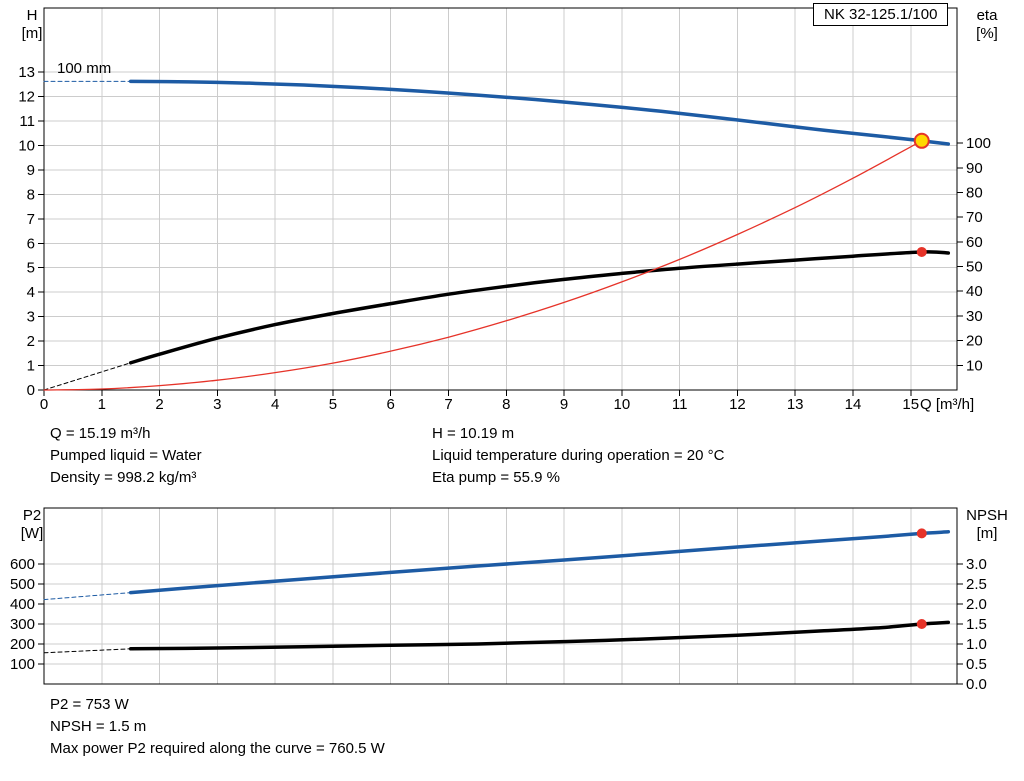 Image resolution: width=1024 pixels, height=781 pixels. Describe the element at coordinates (976, 584) in the screenshot. I see `tick-label-right: 2.5` at that location.